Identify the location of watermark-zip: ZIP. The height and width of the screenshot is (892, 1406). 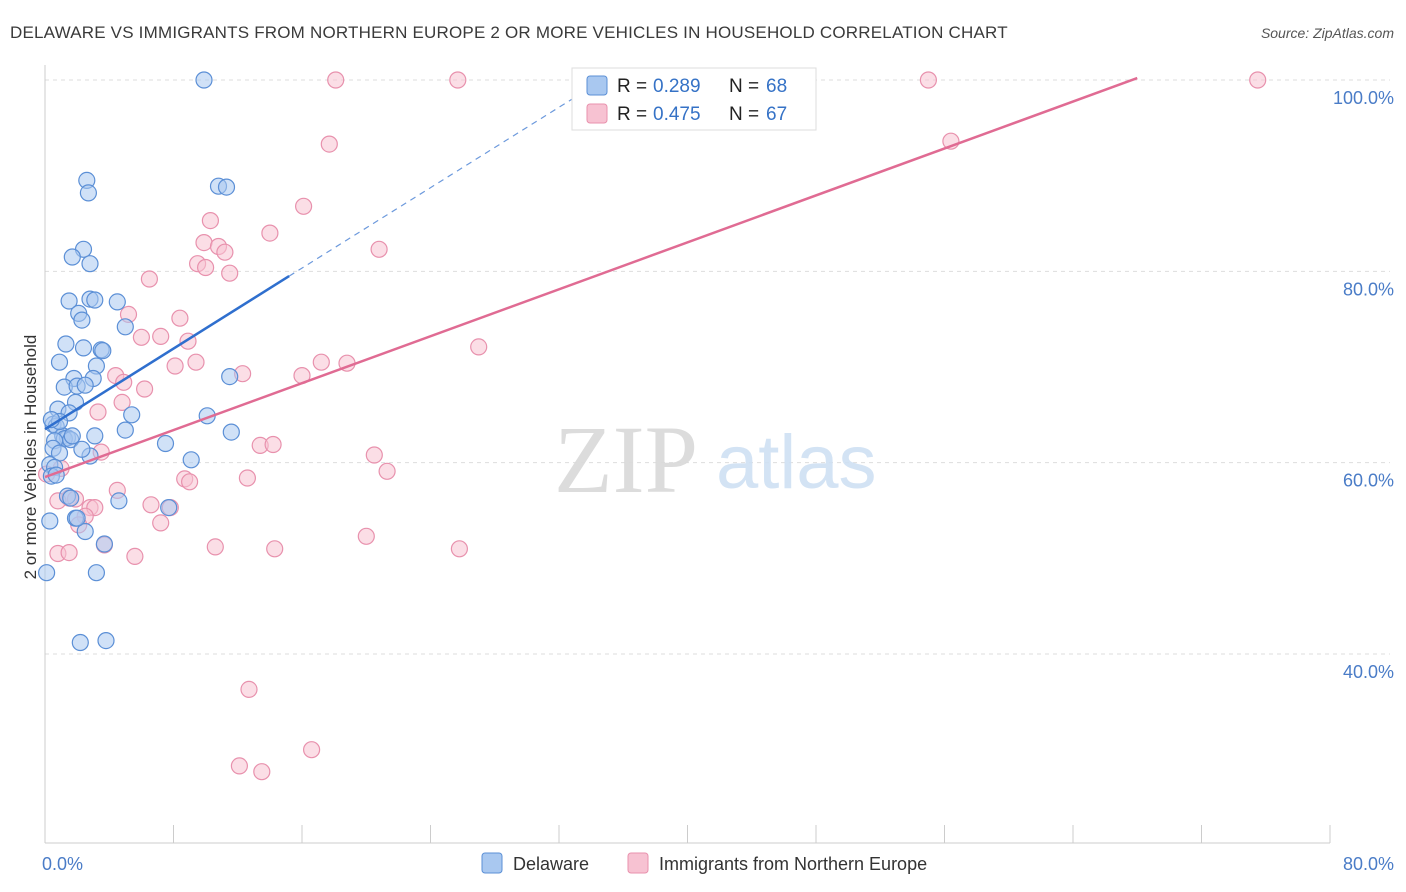
(626, 459).